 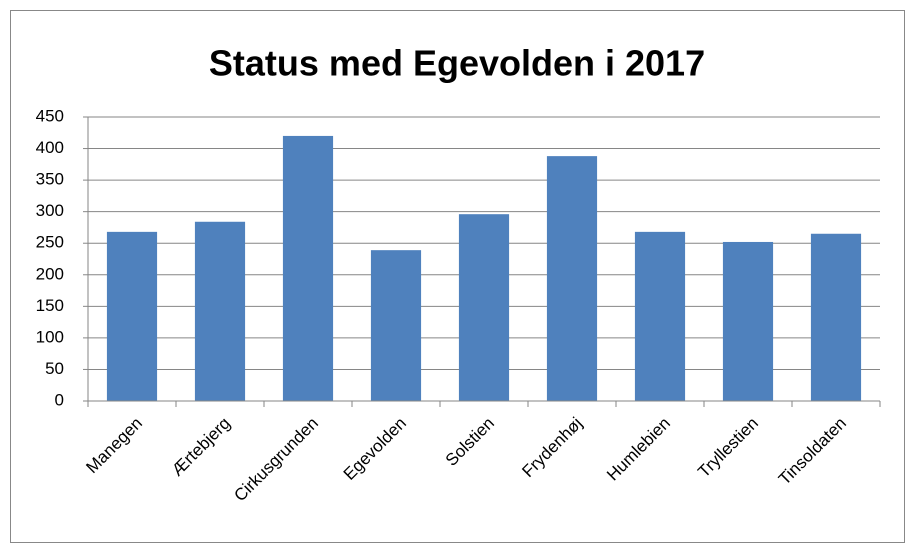 I want to click on y-tick-label: 450, so click(x=50, y=115).